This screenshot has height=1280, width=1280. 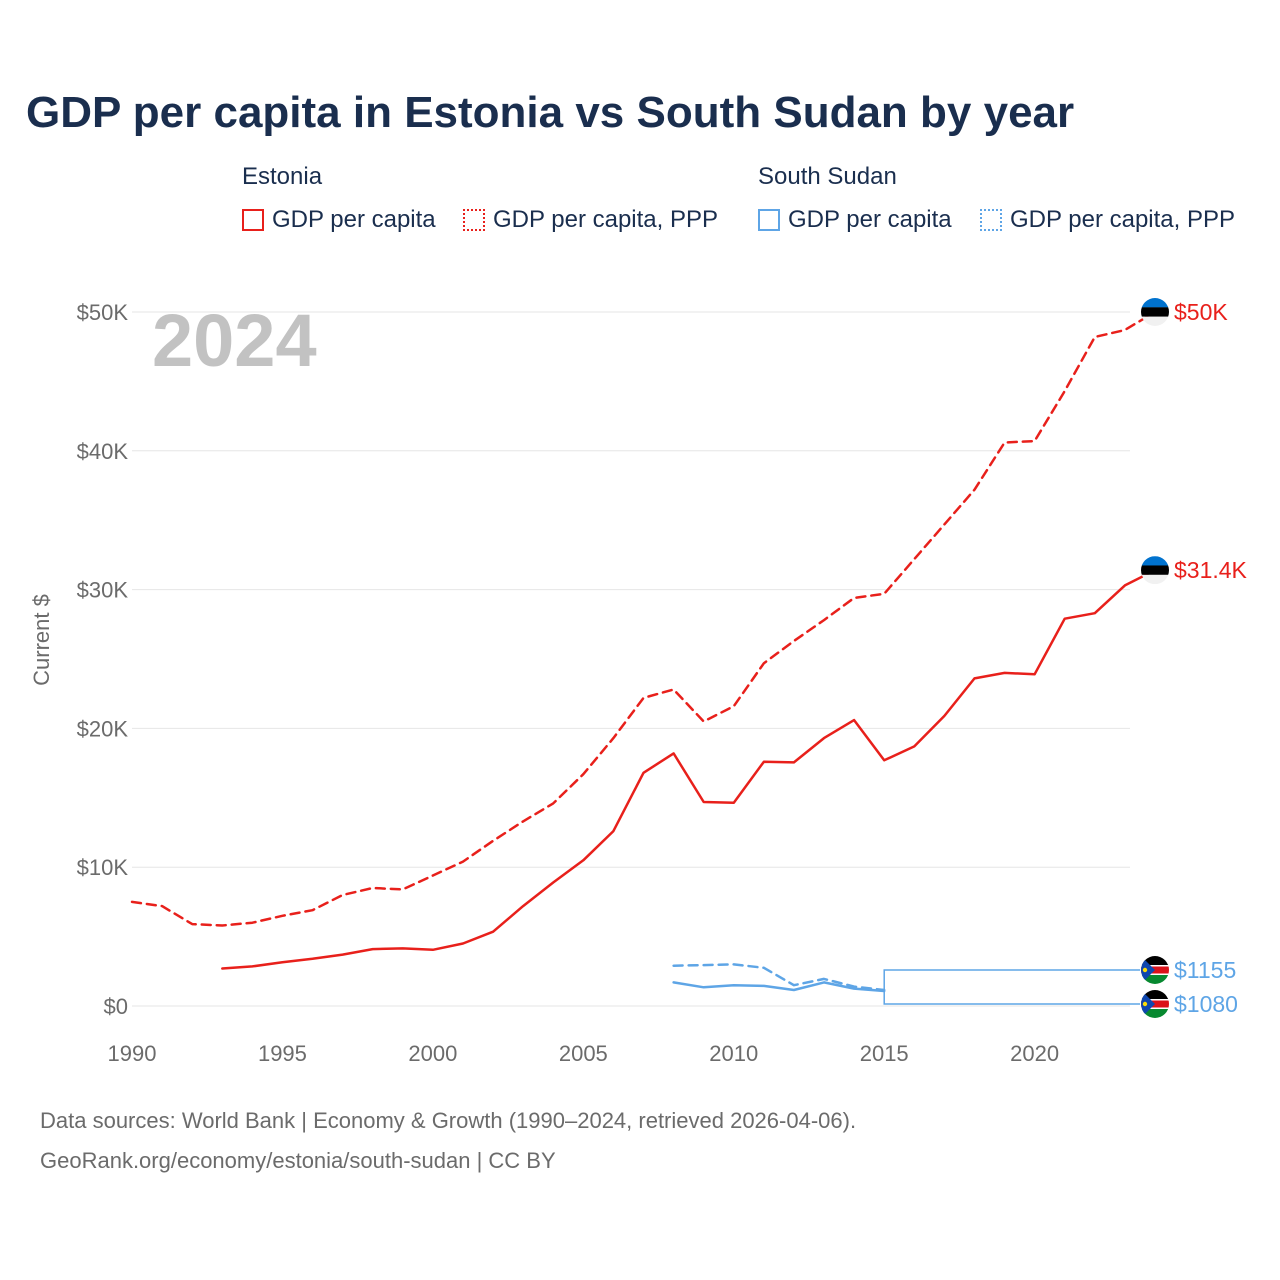 I want to click on legend-item-estonia-gdp: GDP per capita, so click(x=339, y=220).